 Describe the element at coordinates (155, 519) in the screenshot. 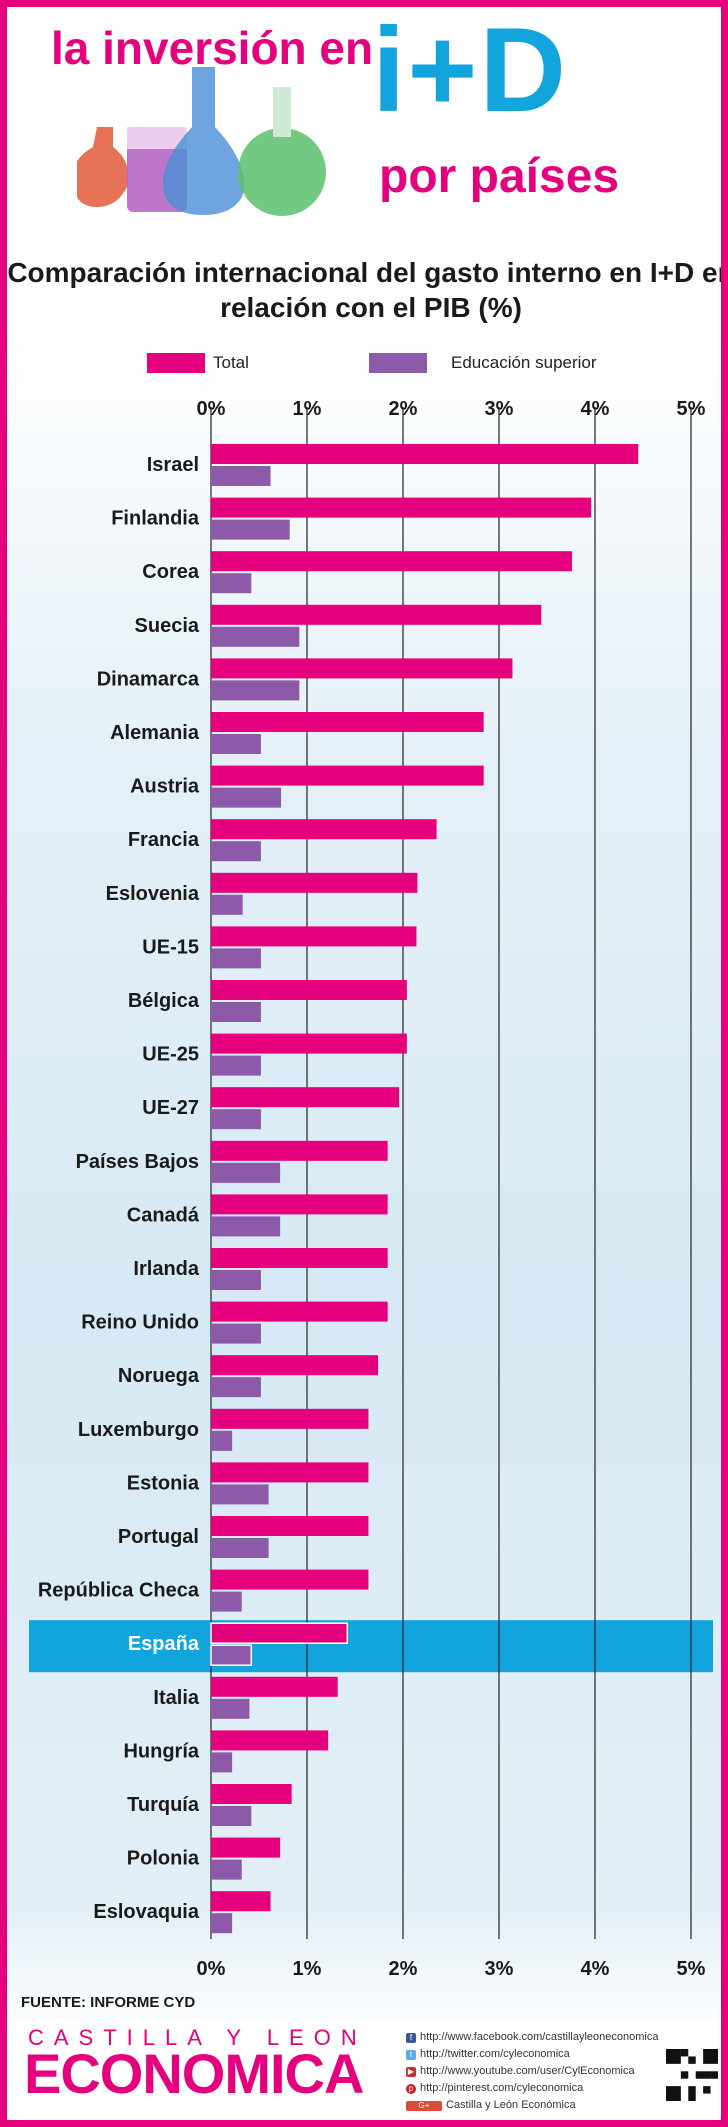

I see `category-label: Finlandia` at that location.